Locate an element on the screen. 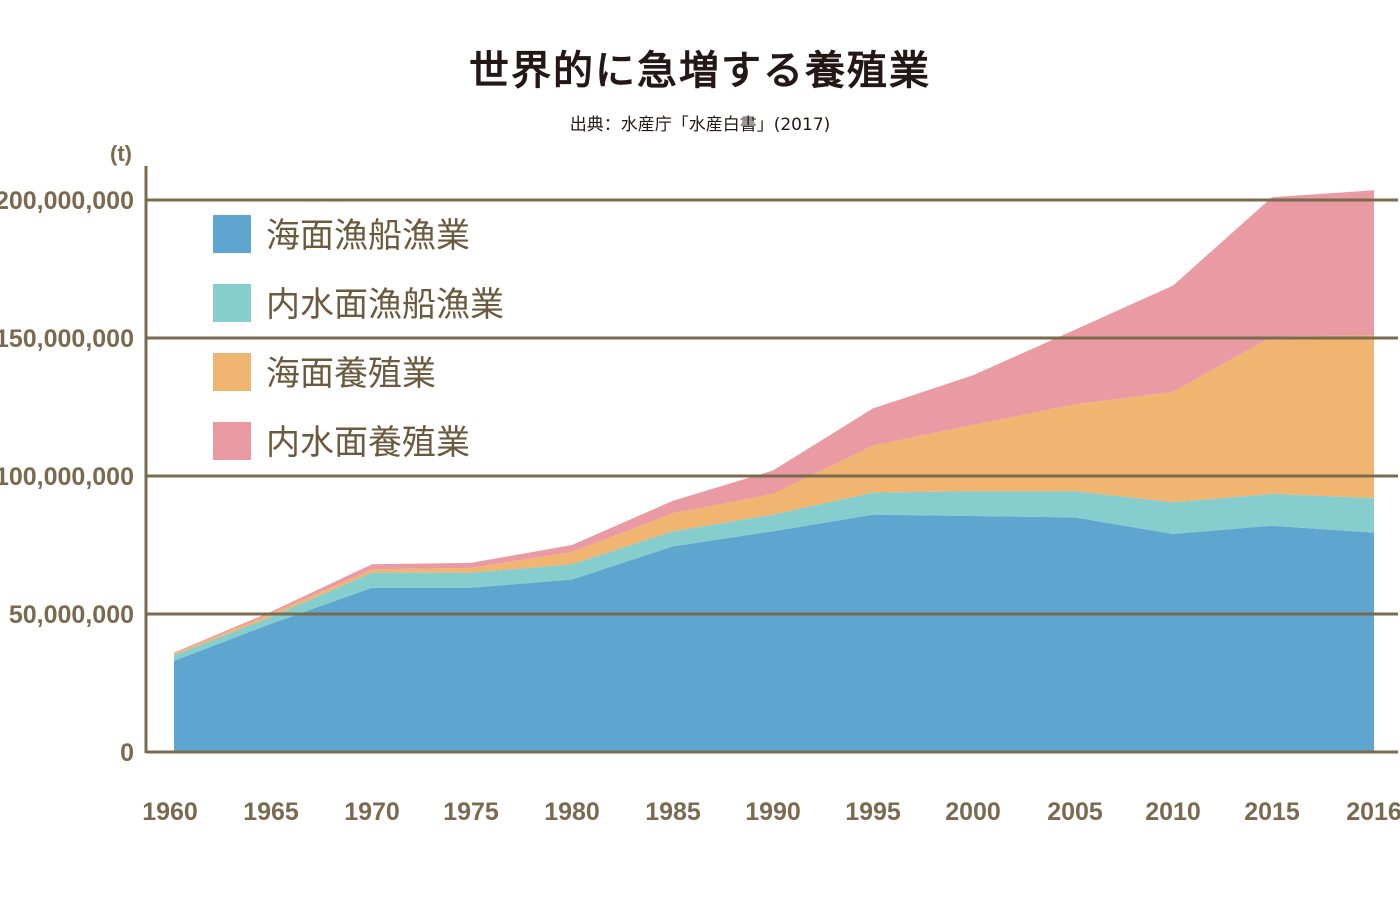 The height and width of the screenshot is (914, 1400). y-unit-label: (t) is located at coordinates (121, 153).